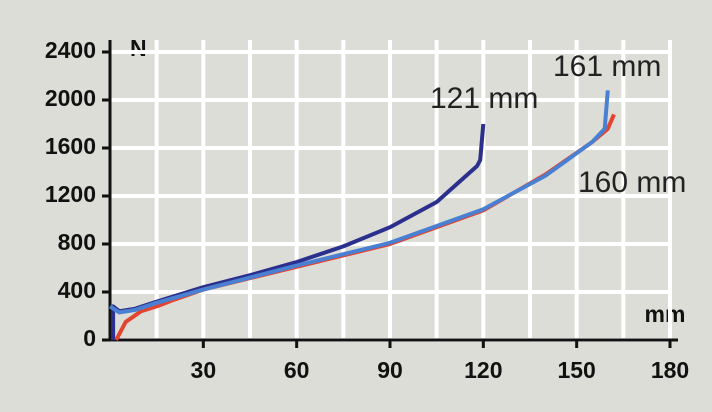  I want to click on x-tick-label: 60, so click(297, 370).